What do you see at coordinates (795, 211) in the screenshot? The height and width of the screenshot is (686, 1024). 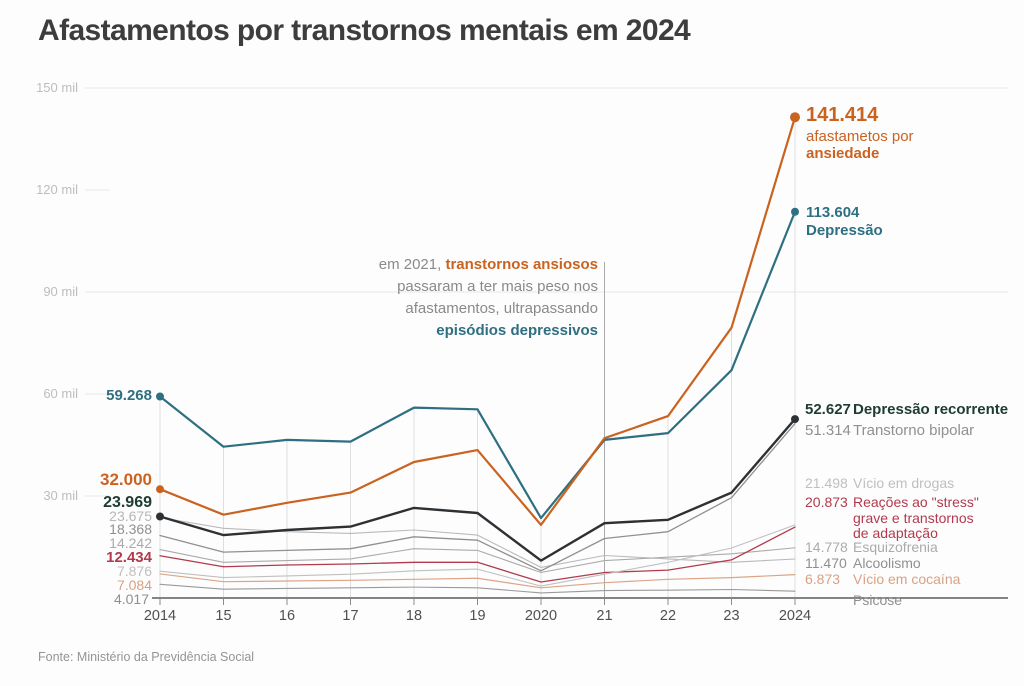 I see `data-point-last-depressao` at bounding box center [795, 211].